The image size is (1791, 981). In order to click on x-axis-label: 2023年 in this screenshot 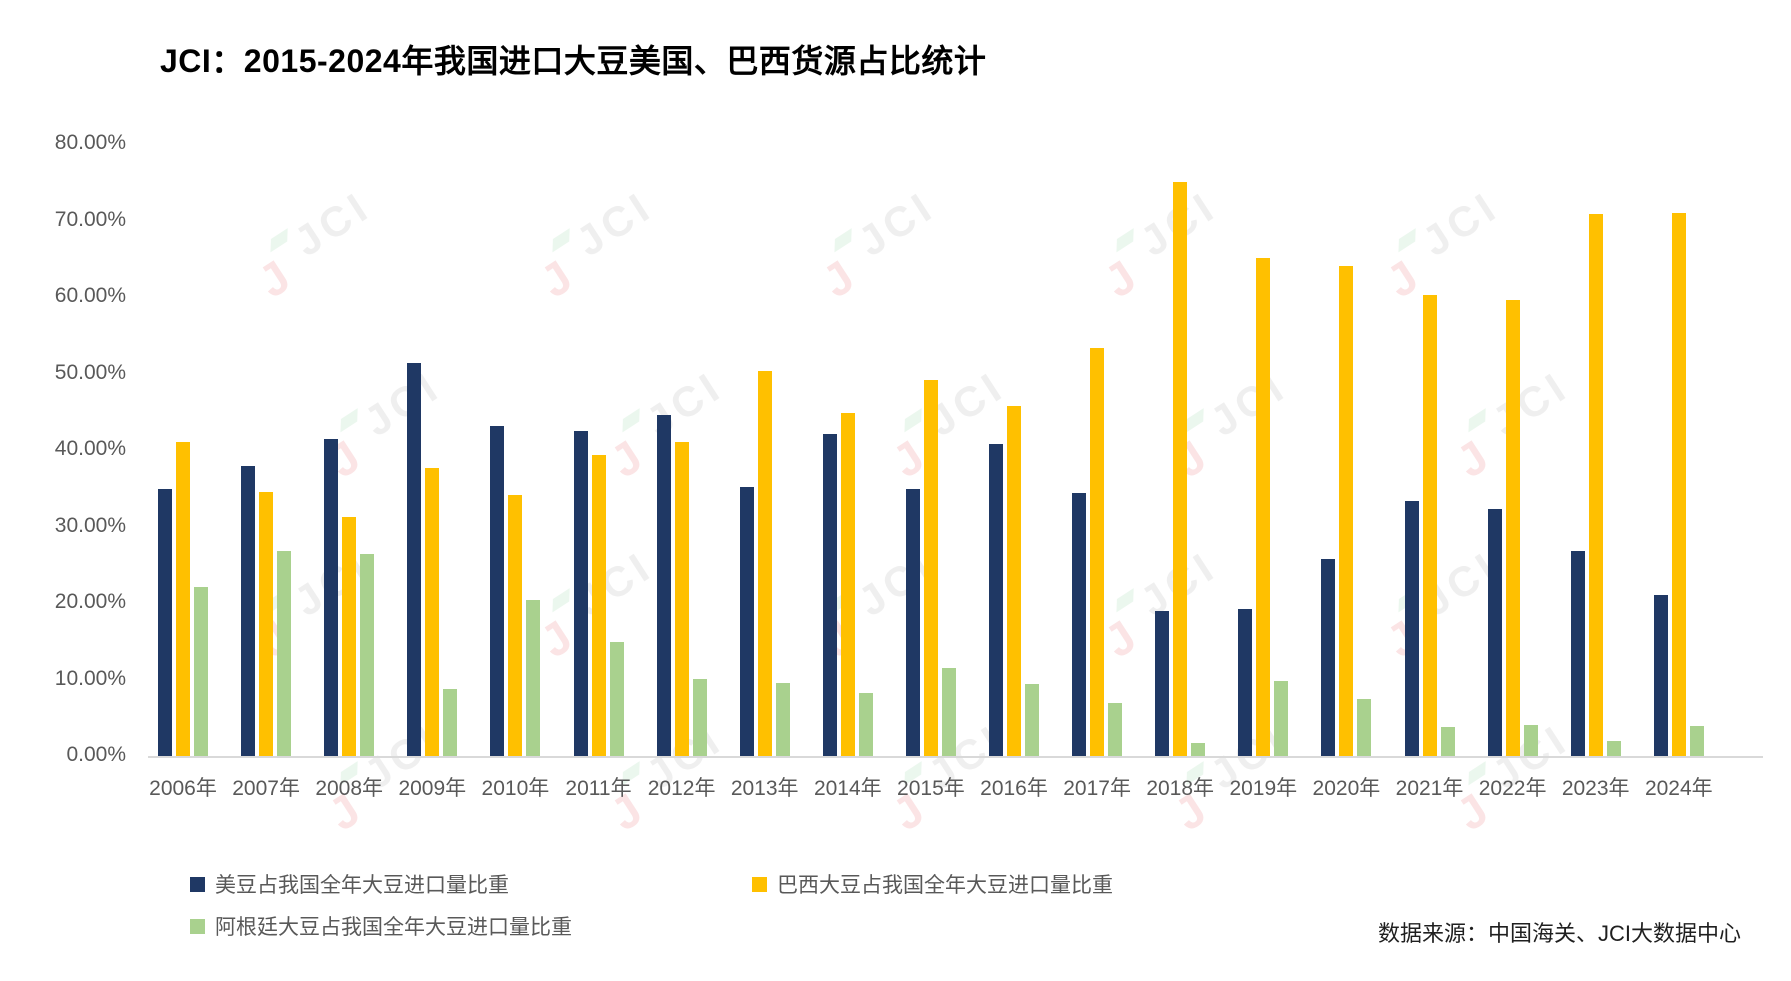, I will do `click(1595, 788)`.